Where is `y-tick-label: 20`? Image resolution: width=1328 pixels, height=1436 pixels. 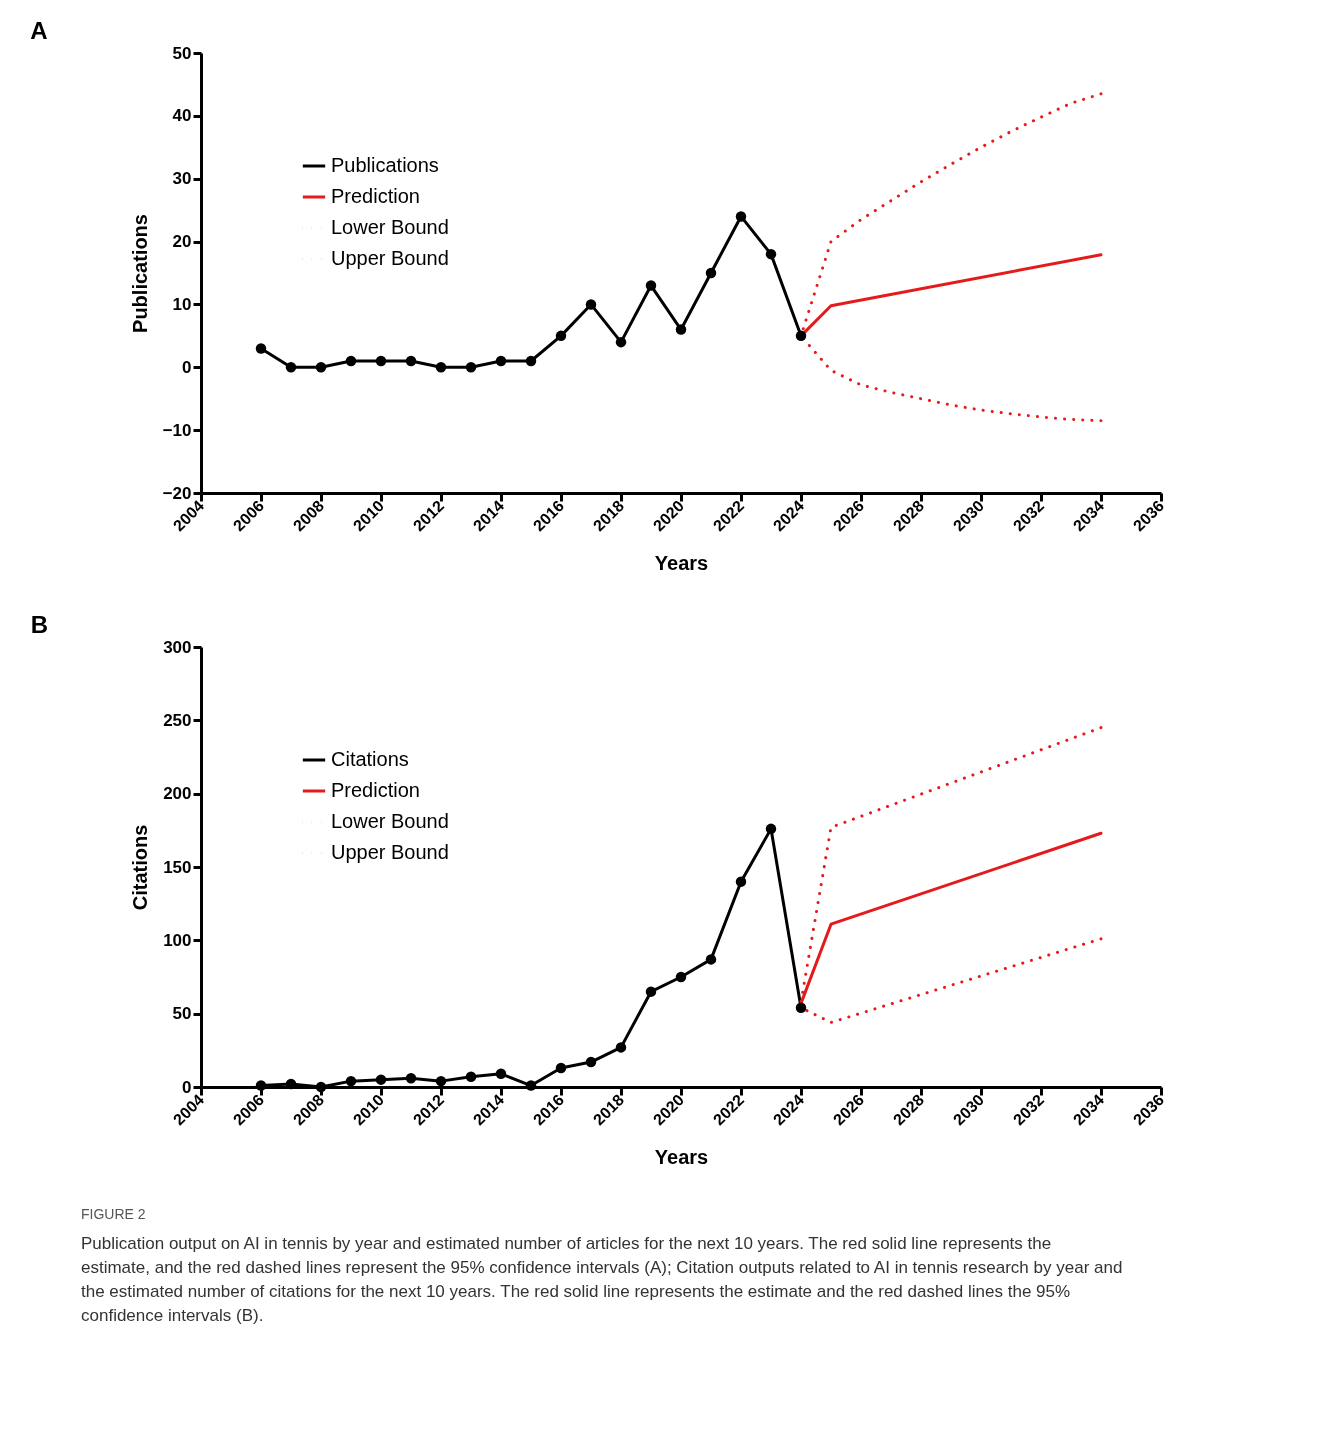
y-tick-label: 20 is located at coordinates (182, 242).